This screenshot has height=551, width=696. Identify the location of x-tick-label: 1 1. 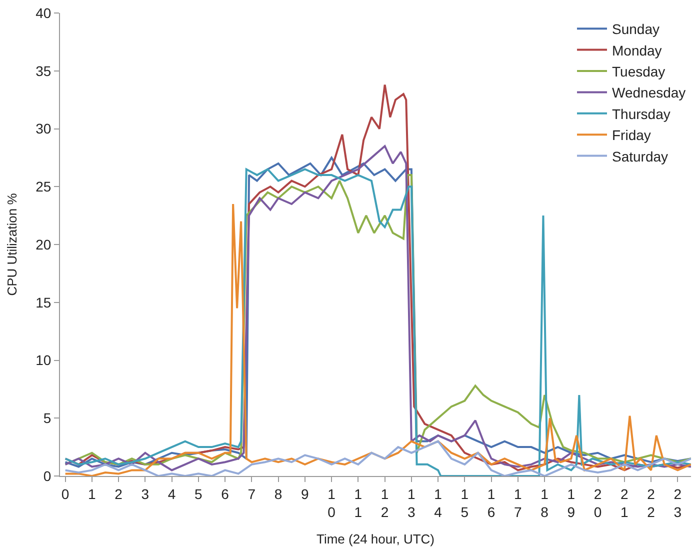
(358, 503).